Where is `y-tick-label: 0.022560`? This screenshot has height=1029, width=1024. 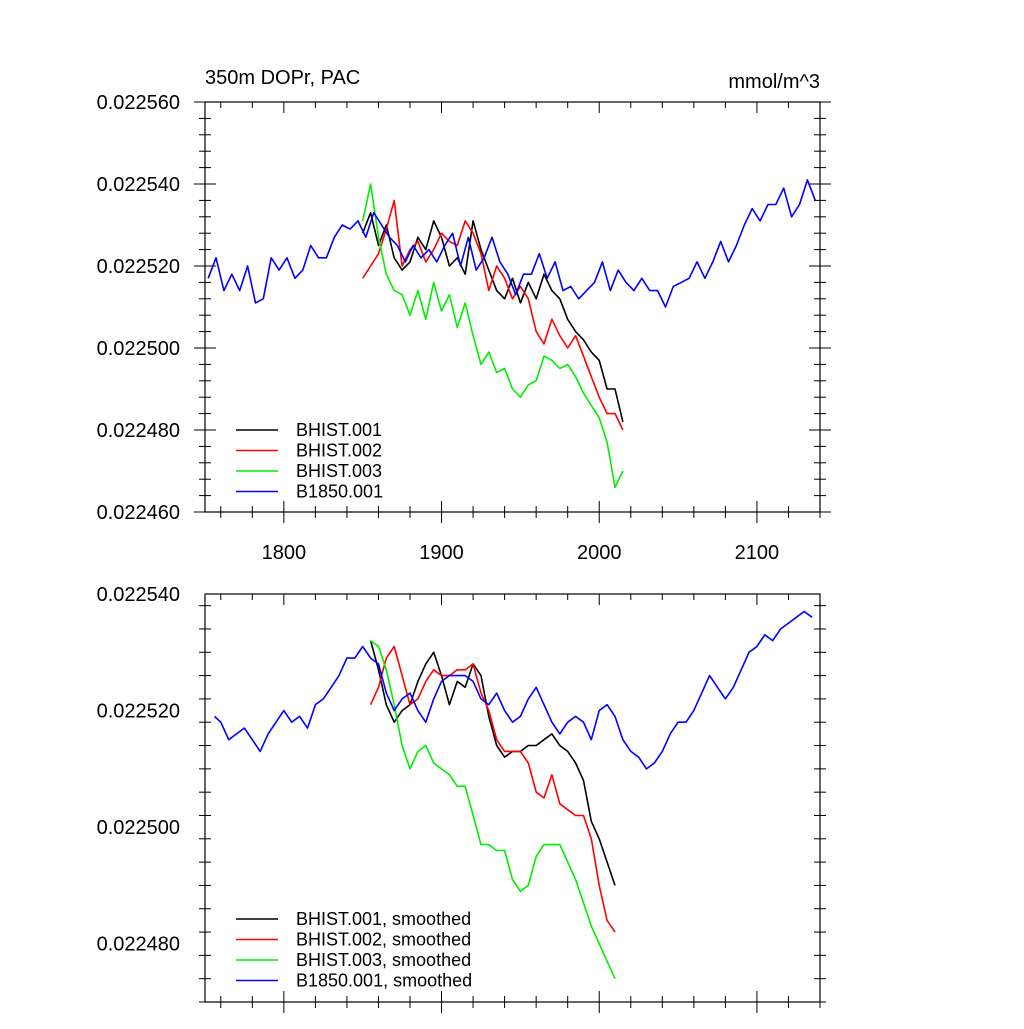 y-tick-label: 0.022560 is located at coordinates (138, 103).